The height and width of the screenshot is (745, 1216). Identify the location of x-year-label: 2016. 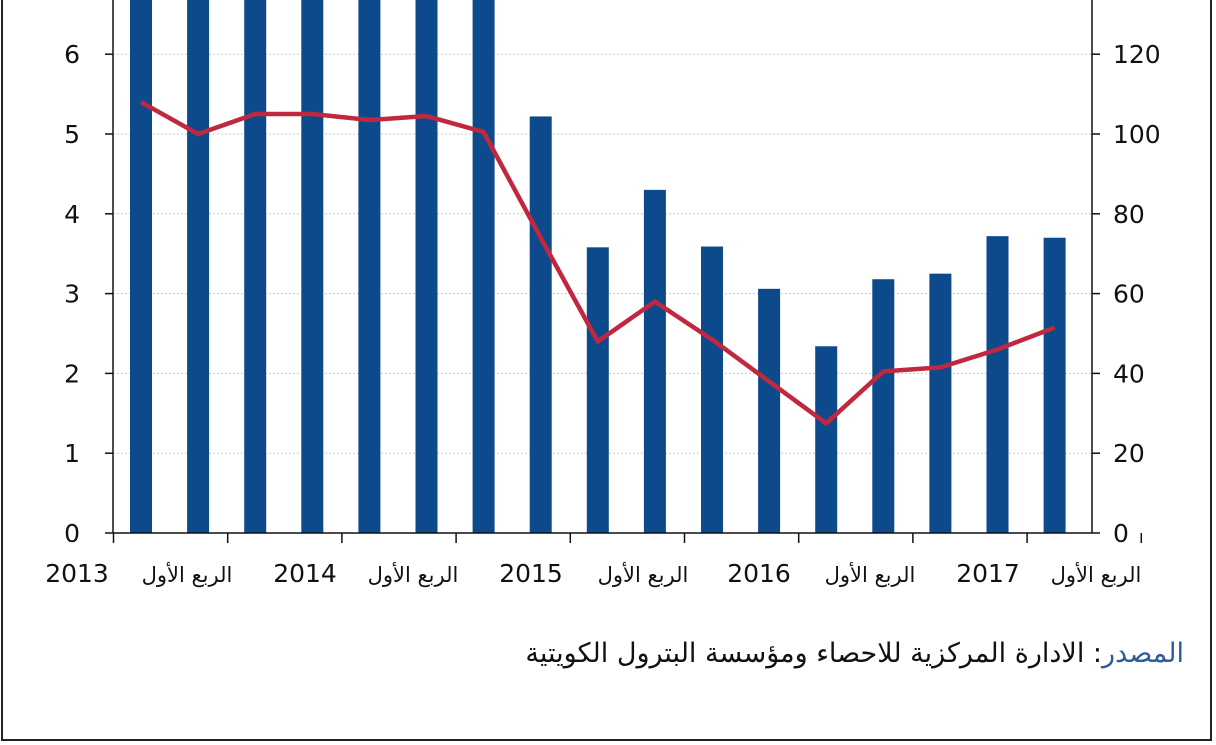
(759, 573).